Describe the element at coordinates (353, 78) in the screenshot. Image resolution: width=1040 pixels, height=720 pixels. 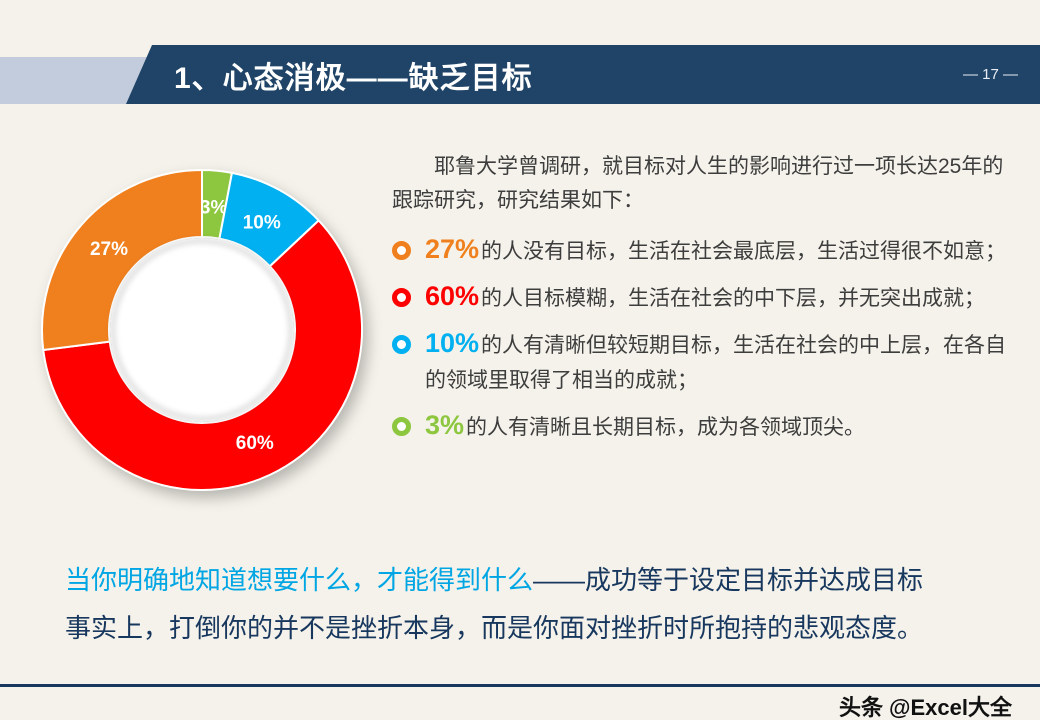
I see `slide-title: 1、心态消极——缺乏目标` at that location.